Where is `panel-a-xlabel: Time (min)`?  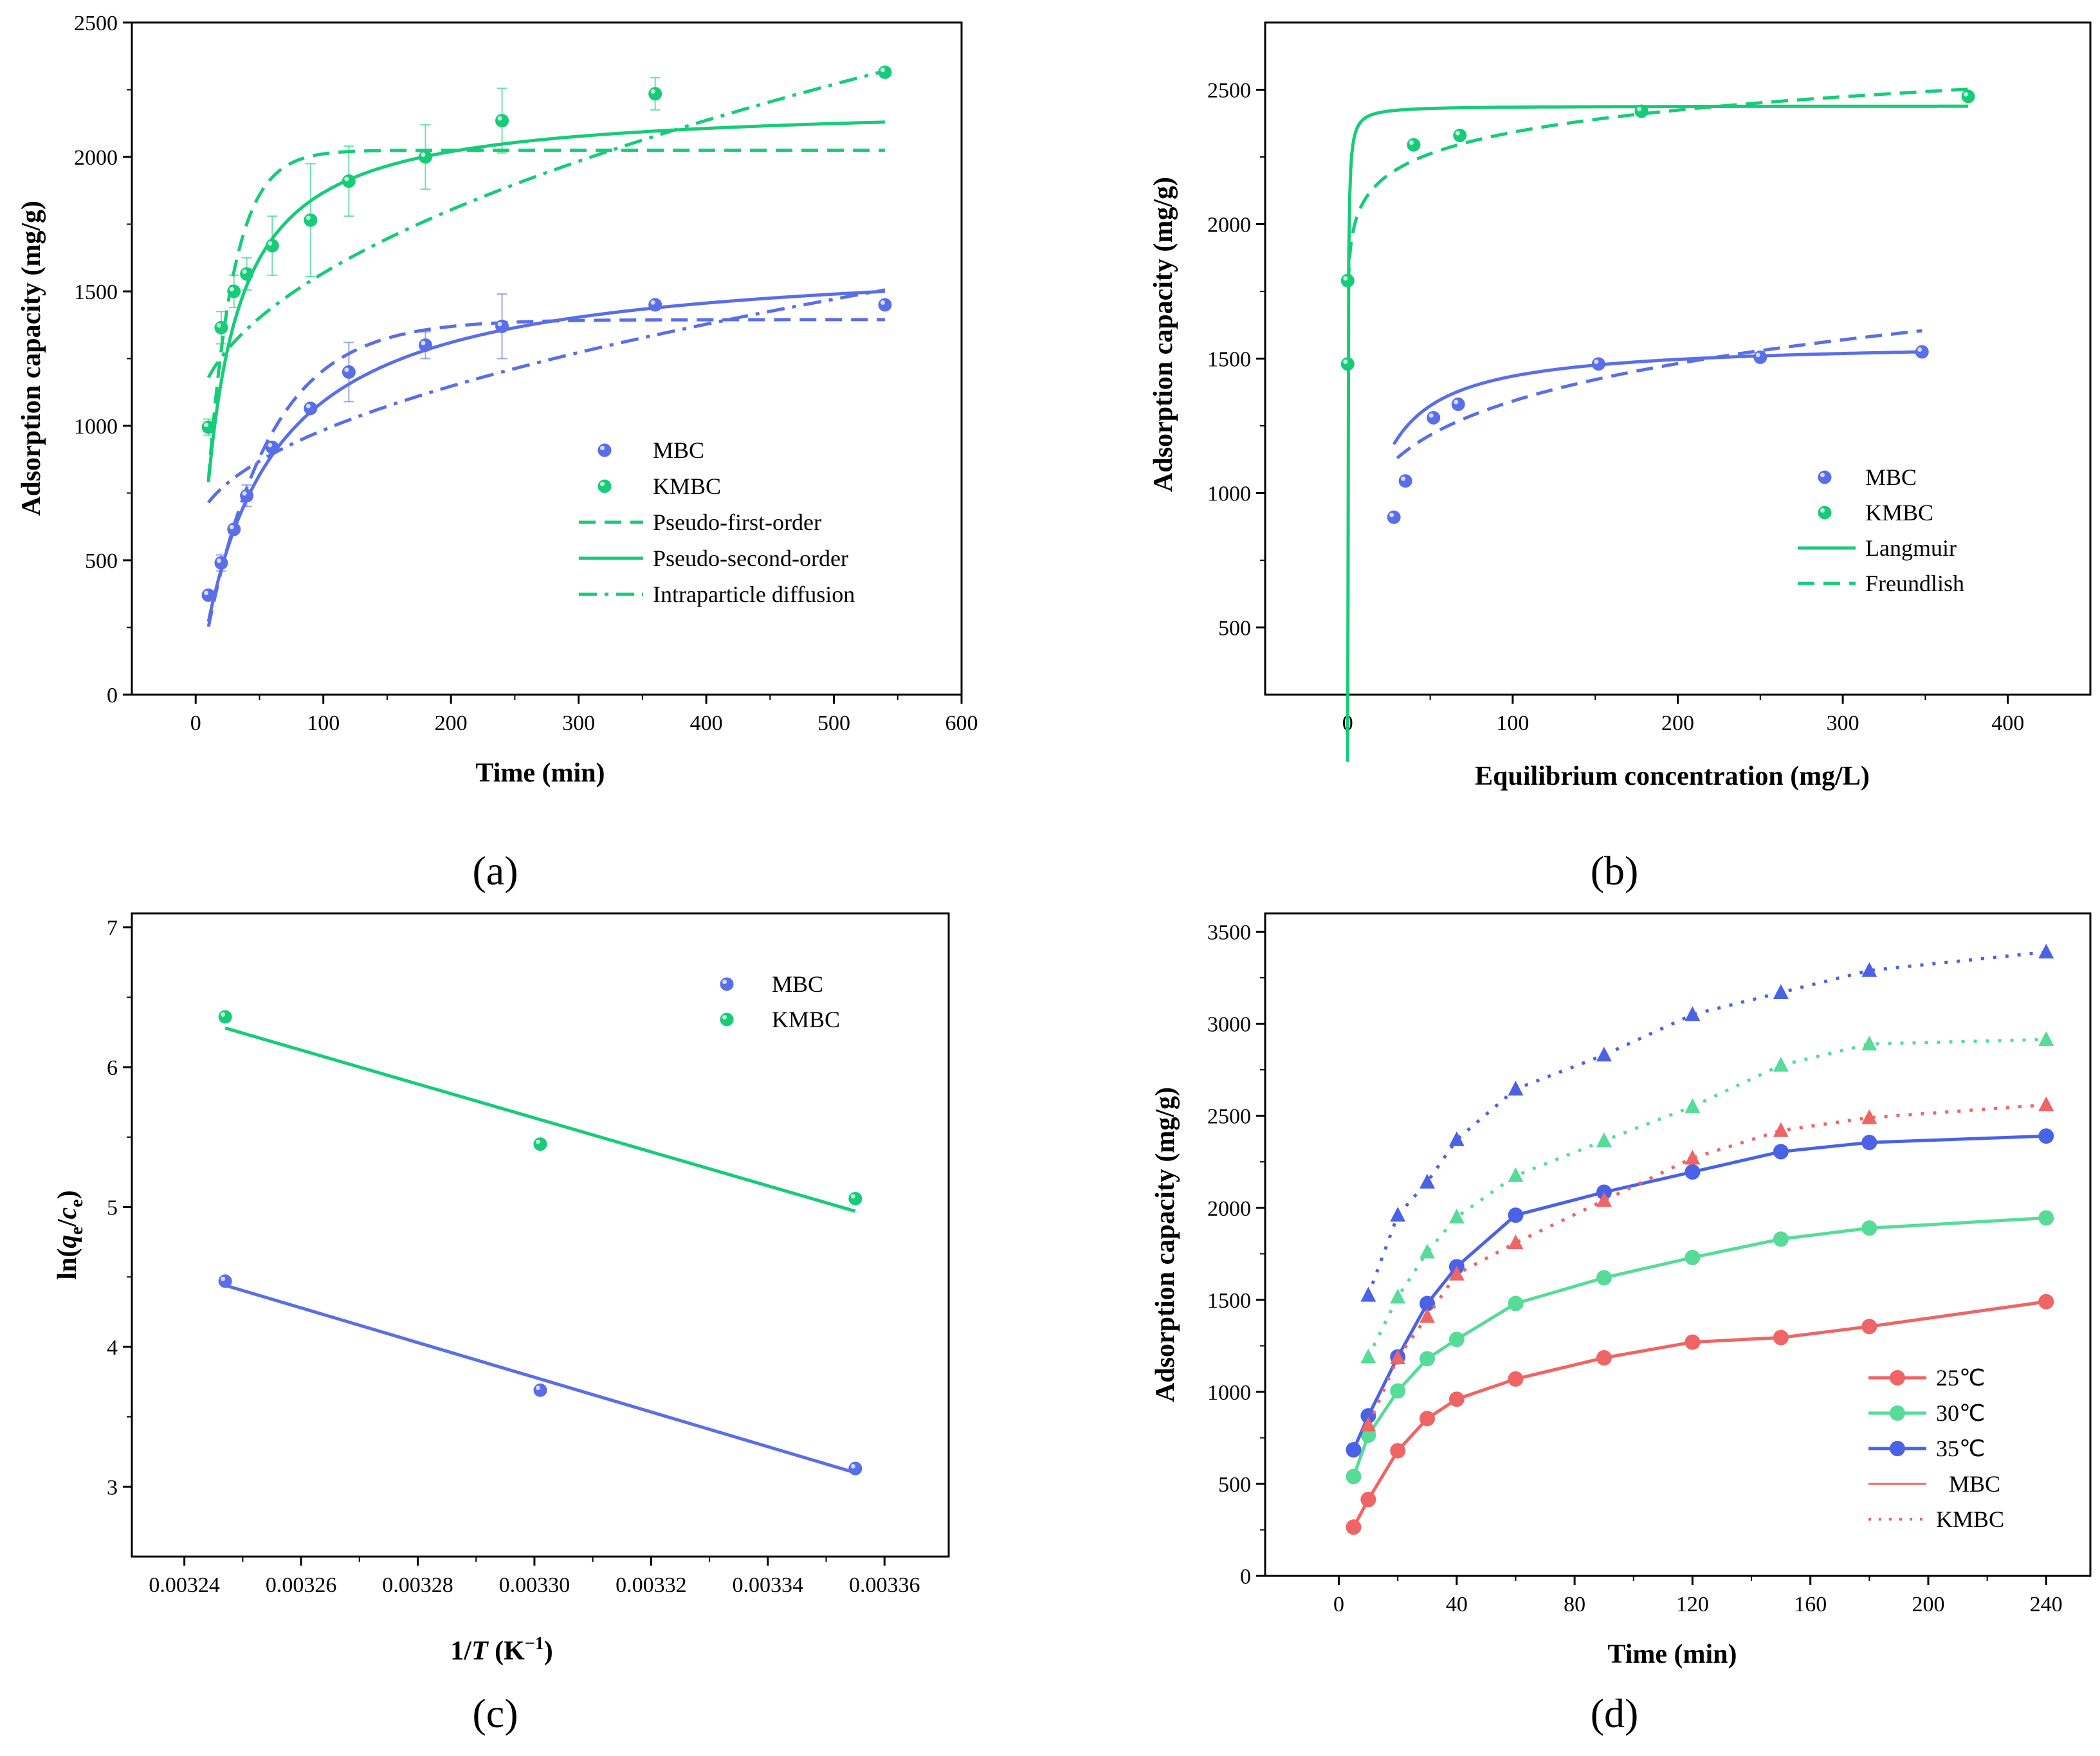
panel-a-xlabel: Time (min) is located at coordinates (540, 773).